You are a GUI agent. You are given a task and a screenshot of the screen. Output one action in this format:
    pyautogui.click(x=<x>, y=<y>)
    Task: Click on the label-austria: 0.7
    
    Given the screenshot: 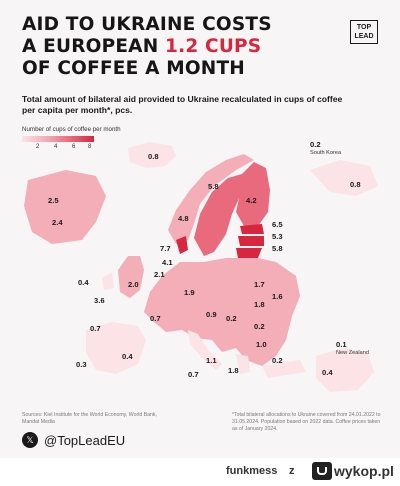 What is the action you would take?
    pyautogui.click(x=155, y=318)
    